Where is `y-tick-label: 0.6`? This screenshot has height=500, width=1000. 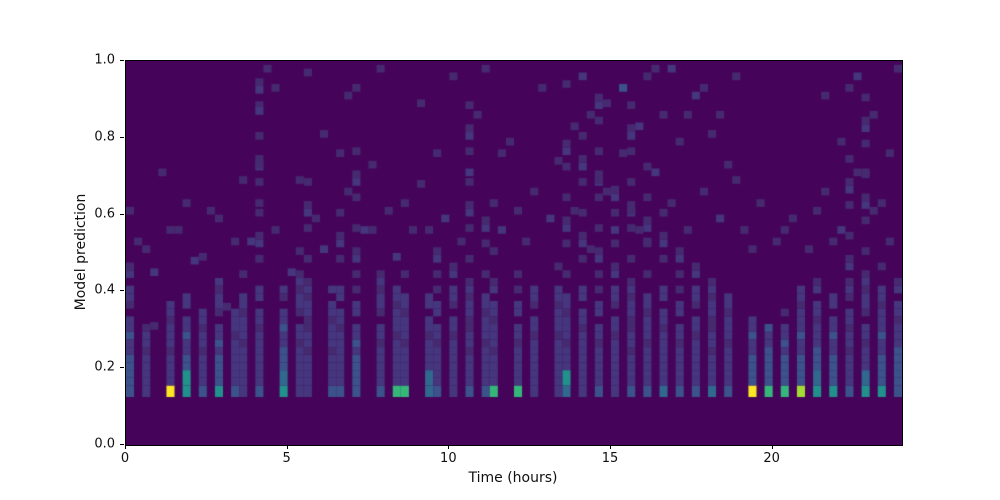
y-tick-label: 0.6 is located at coordinates (104, 214).